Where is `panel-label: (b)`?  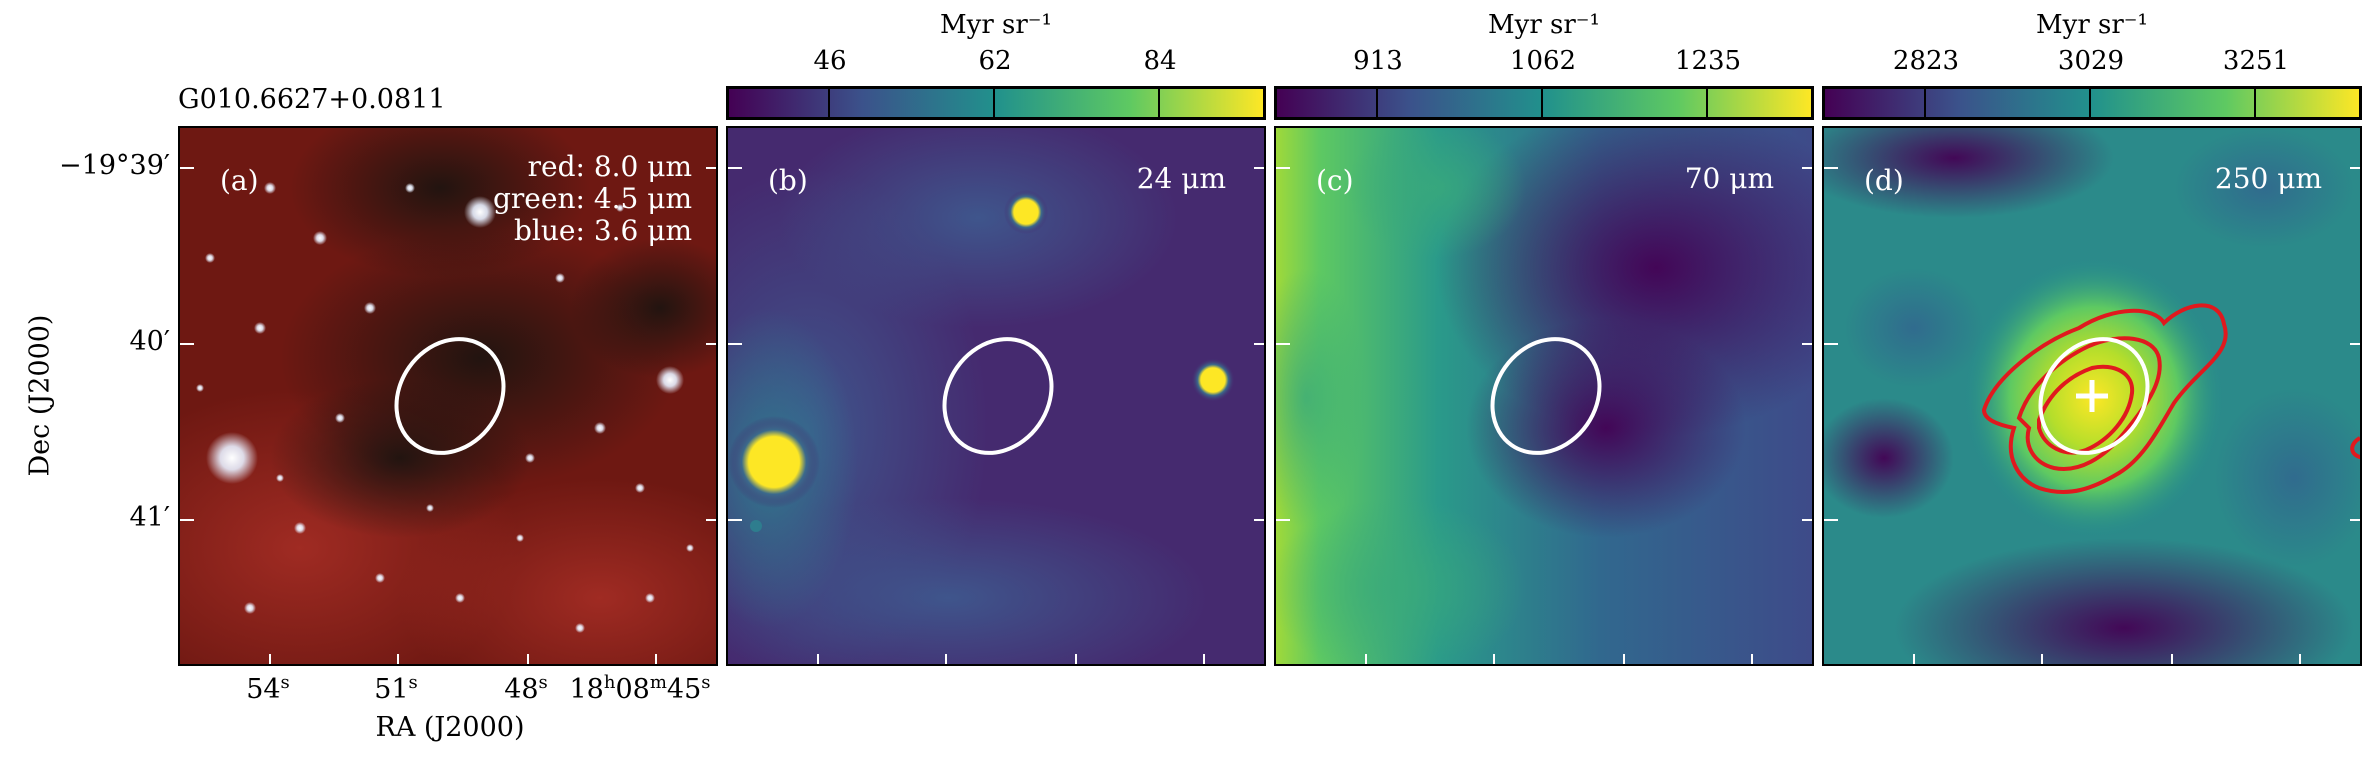 panel-label: (b) is located at coordinates (788, 180).